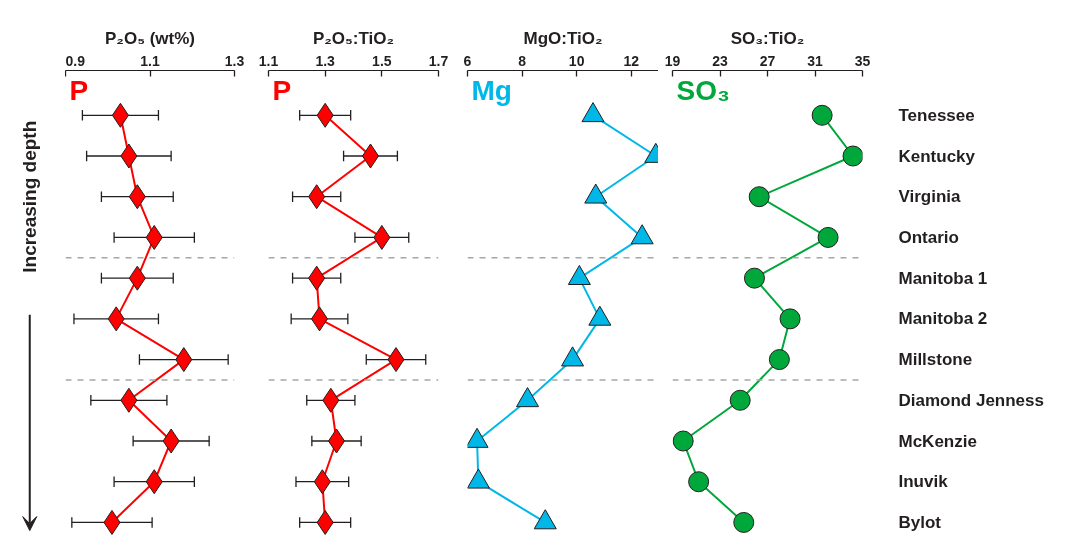 The height and width of the screenshot is (537, 1086). What do you see at coordinates (382, 60) in the screenshot?
I see `x-tick-label: 1.5` at bounding box center [382, 60].